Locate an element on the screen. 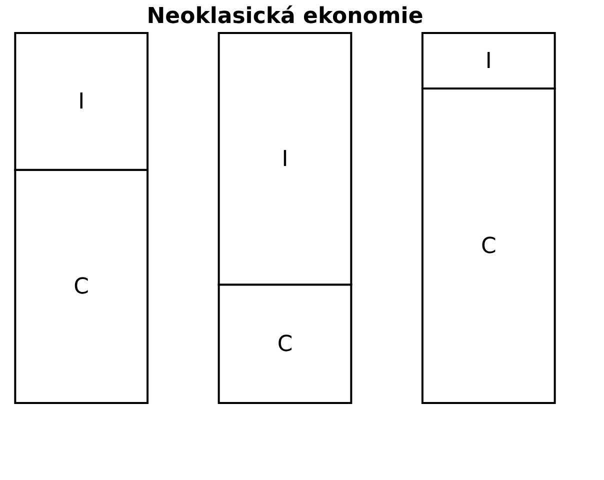 This screenshot has height=480, width=604. chart-title: Neoklasická ekonomie is located at coordinates (285, 16).